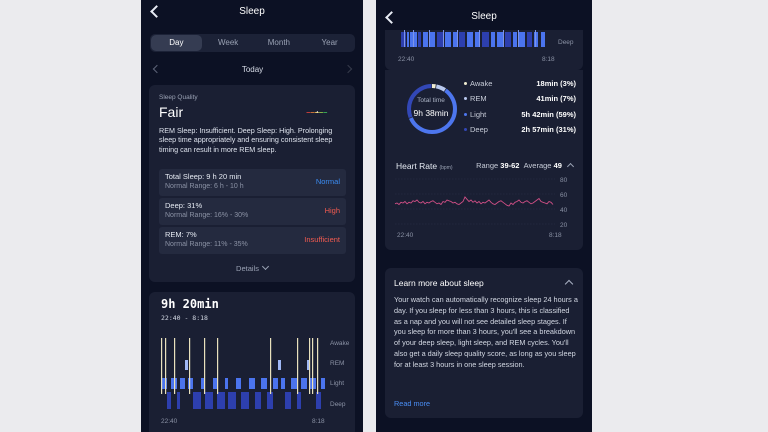 This screenshot has width=768, height=432. I want to click on stage-row-light: Light 5h 42min (59%), so click(520, 115).